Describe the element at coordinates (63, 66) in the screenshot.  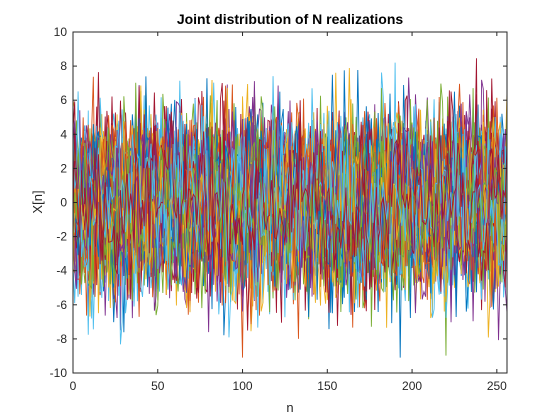
I see `y-tick-label: 8` at that location.